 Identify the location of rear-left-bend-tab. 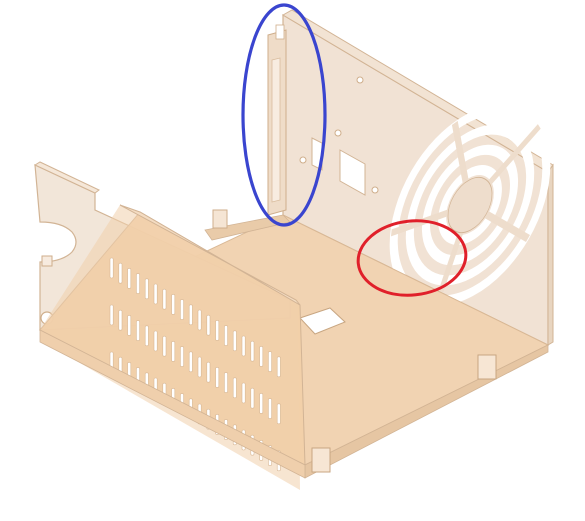
(277, 120).